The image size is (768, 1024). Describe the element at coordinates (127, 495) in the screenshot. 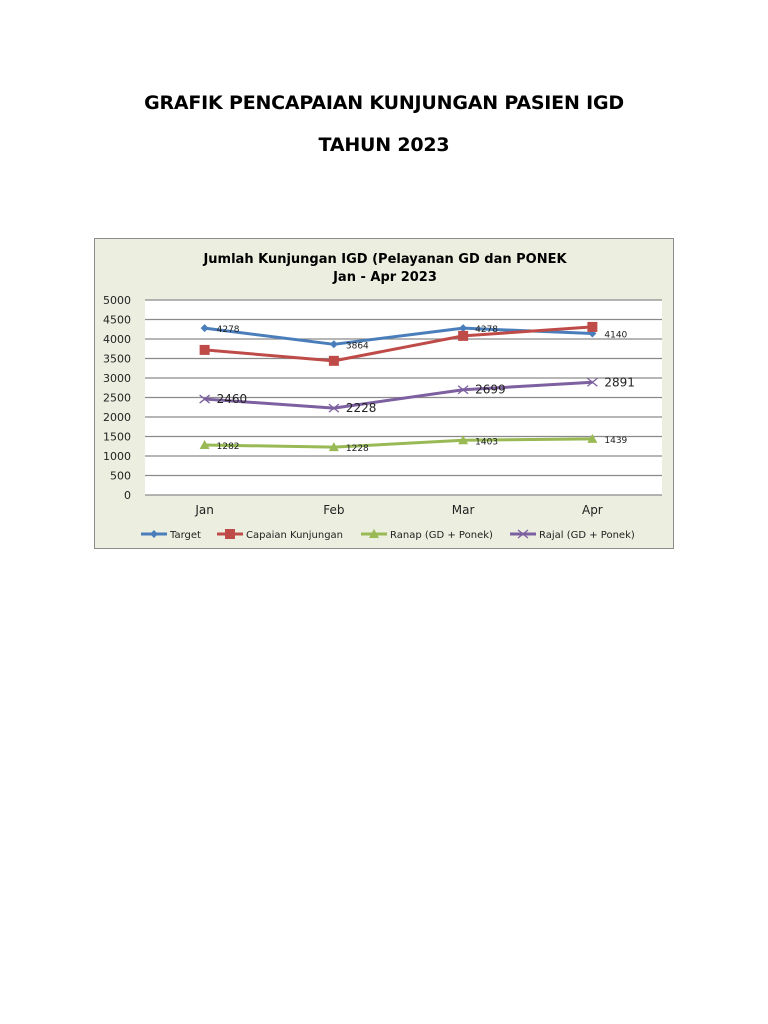

I see `y-tick-label: 0` at that location.